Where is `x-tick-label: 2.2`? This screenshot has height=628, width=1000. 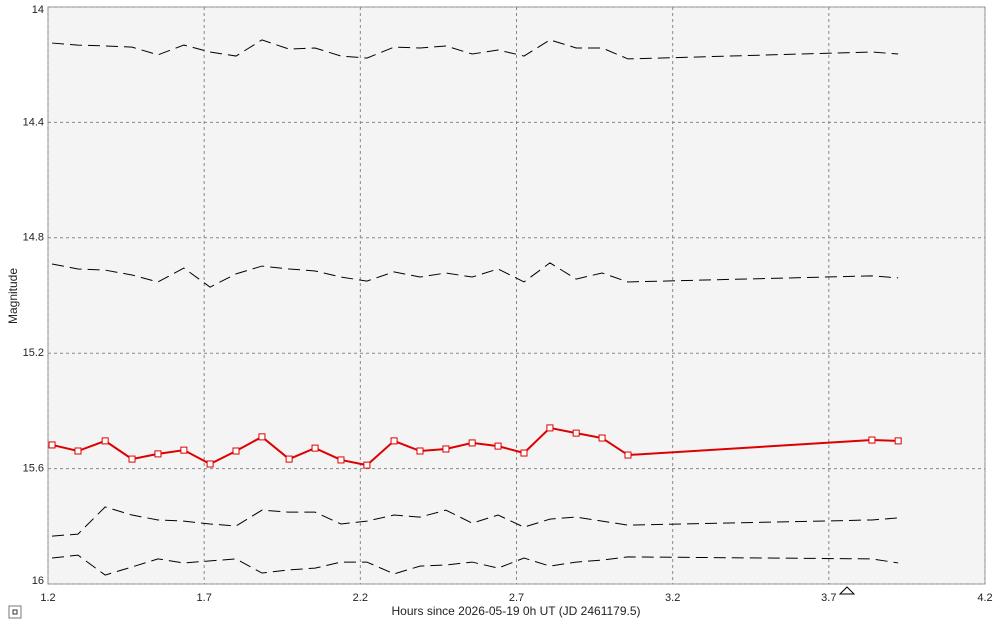
x-tick-label: 2.2 is located at coordinates (360, 598).